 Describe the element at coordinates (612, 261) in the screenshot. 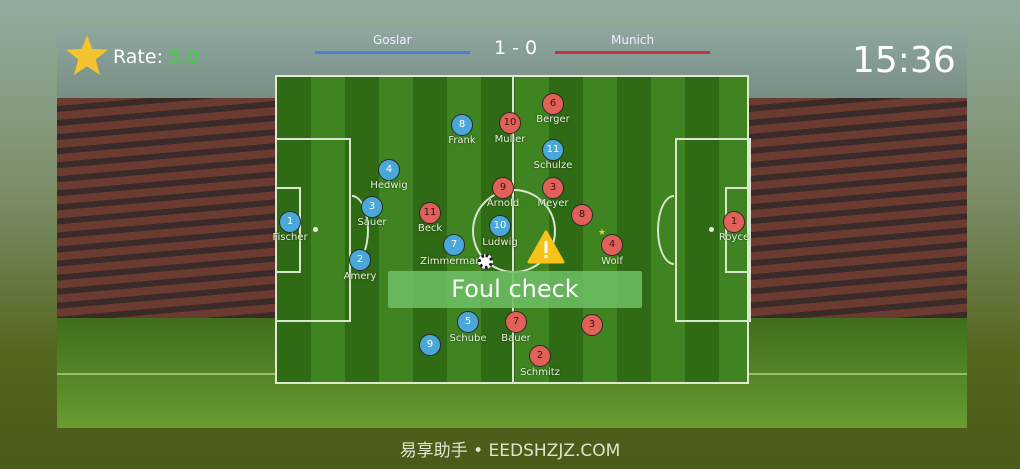

I see `player-name: Wolf` at that location.